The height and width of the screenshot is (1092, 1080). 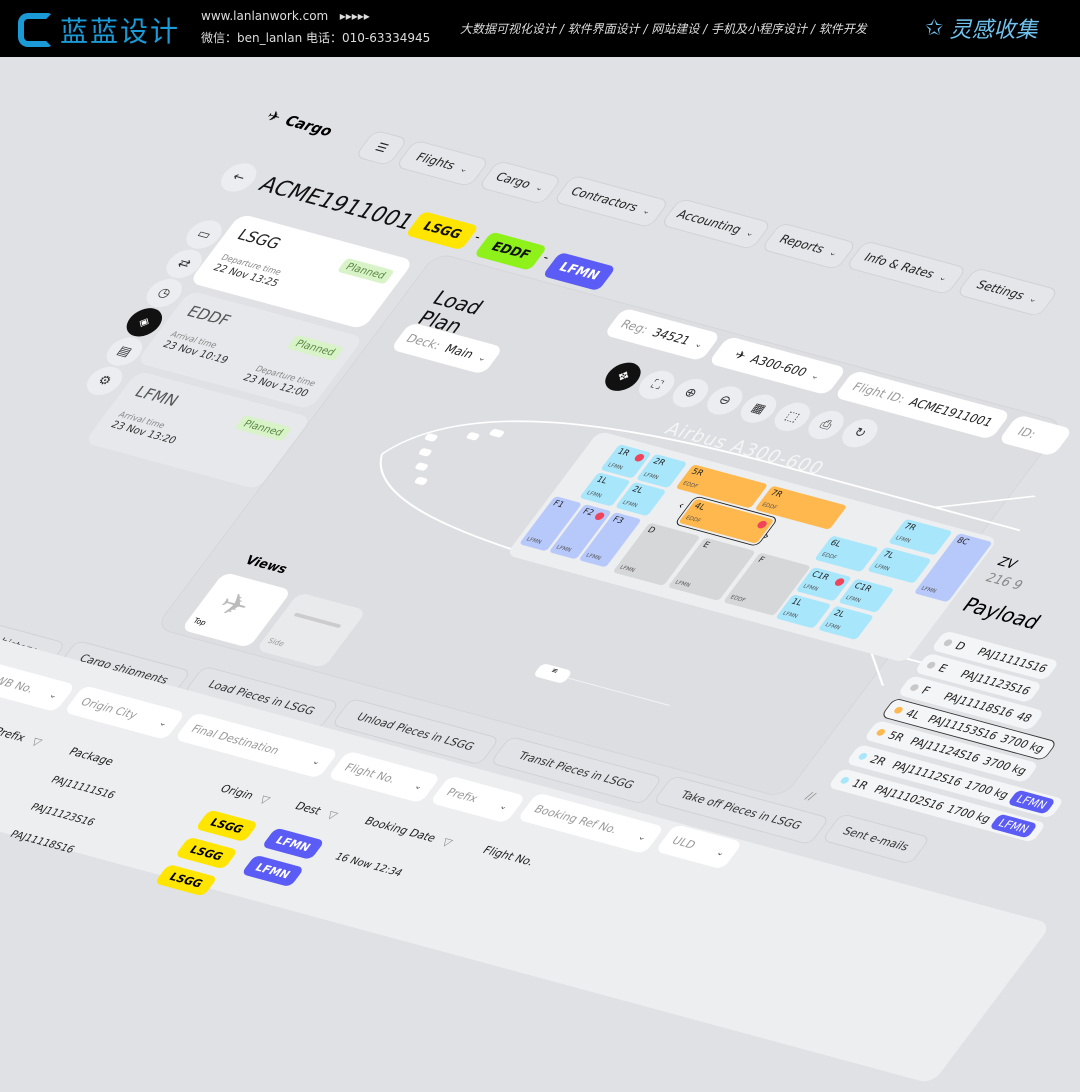 I want to click on position-label: 2L, so click(x=839, y=614).